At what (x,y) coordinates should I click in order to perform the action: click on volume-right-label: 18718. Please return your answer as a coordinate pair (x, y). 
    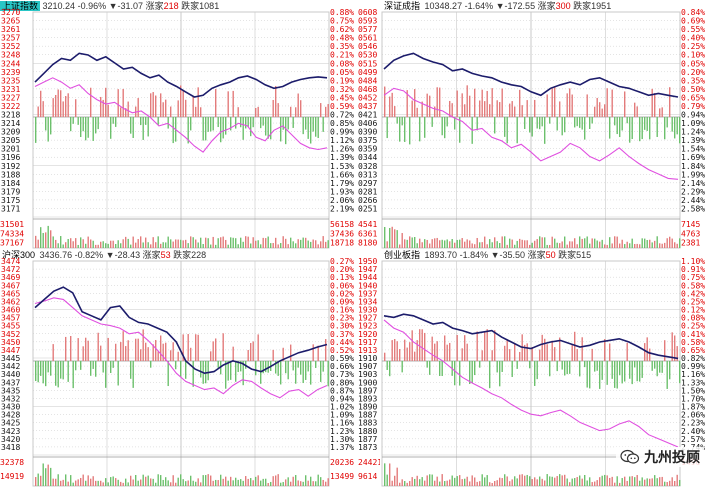
    Looking at the image, I should click on (342, 243).